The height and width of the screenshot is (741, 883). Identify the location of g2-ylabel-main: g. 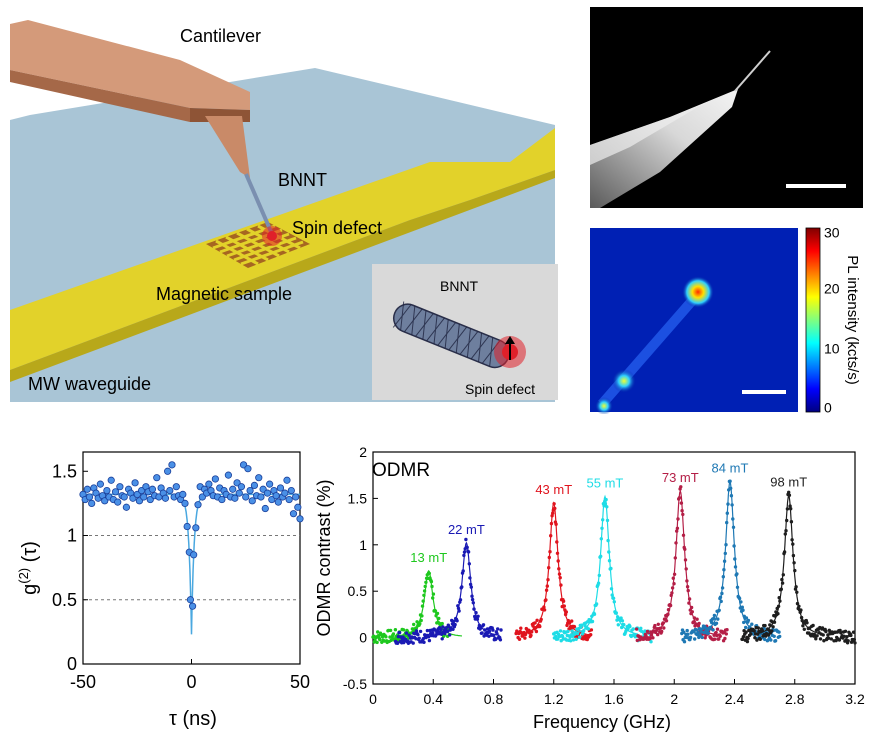
(30, 589).